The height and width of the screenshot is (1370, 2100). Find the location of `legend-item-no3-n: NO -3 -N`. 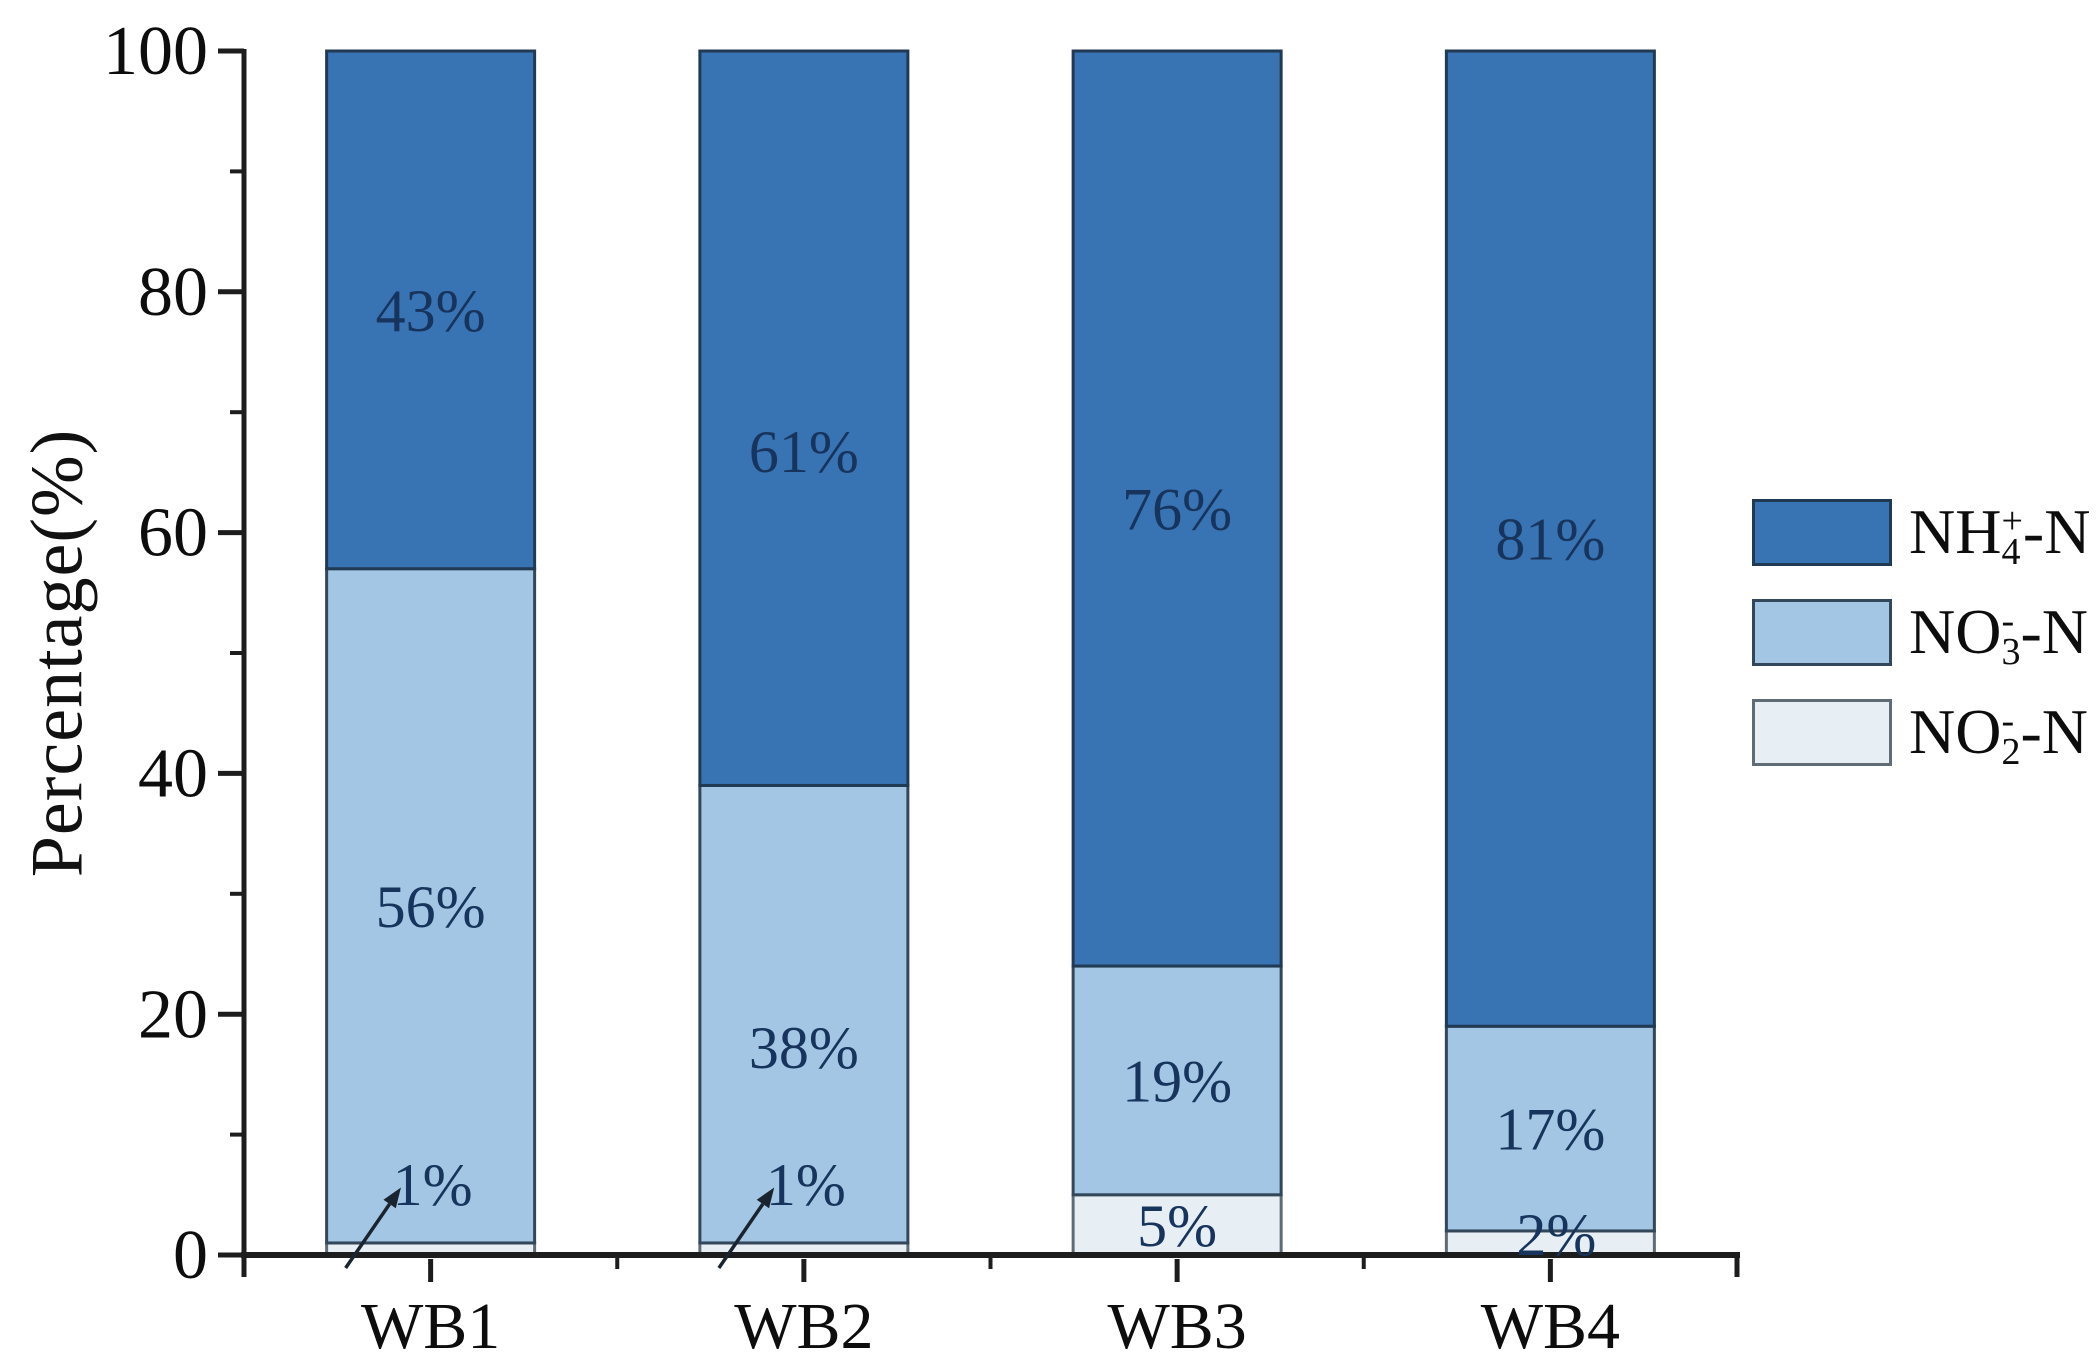

legend-item-no3-n: NO -3 -N is located at coordinates (1920, 634).